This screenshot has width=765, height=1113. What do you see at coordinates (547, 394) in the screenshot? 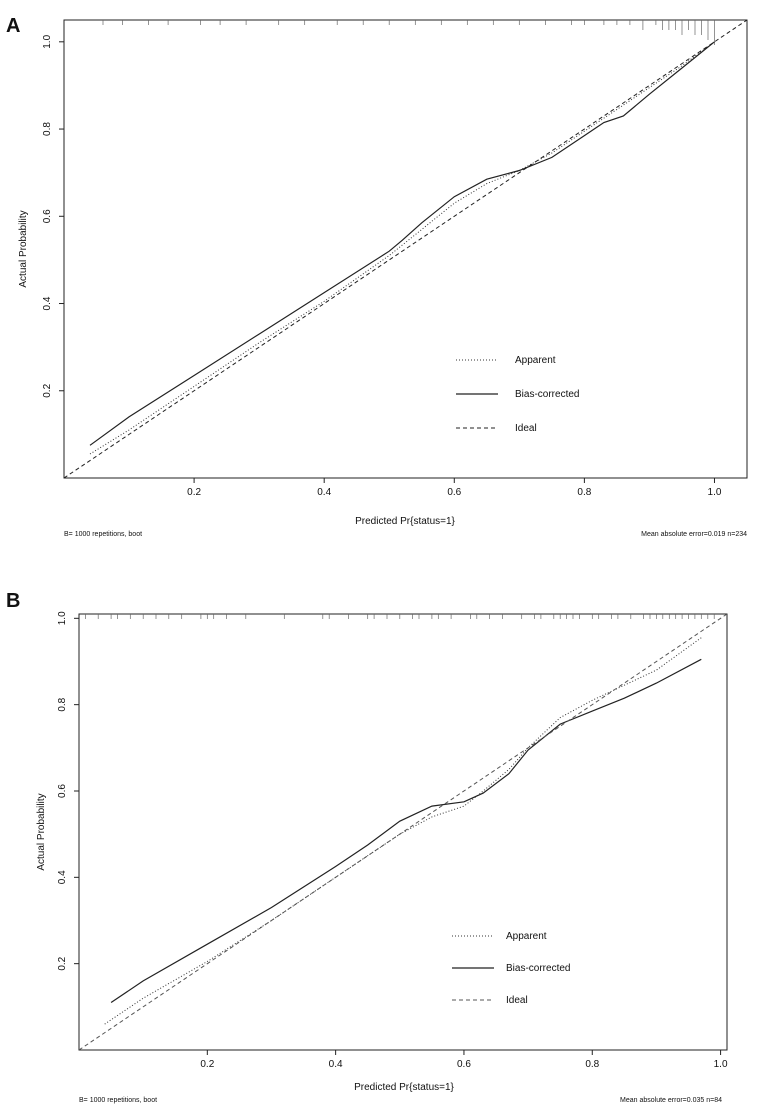
I see `legend-label-bias-corrected-a: Bias-corrected` at bounding box center [547, 394].